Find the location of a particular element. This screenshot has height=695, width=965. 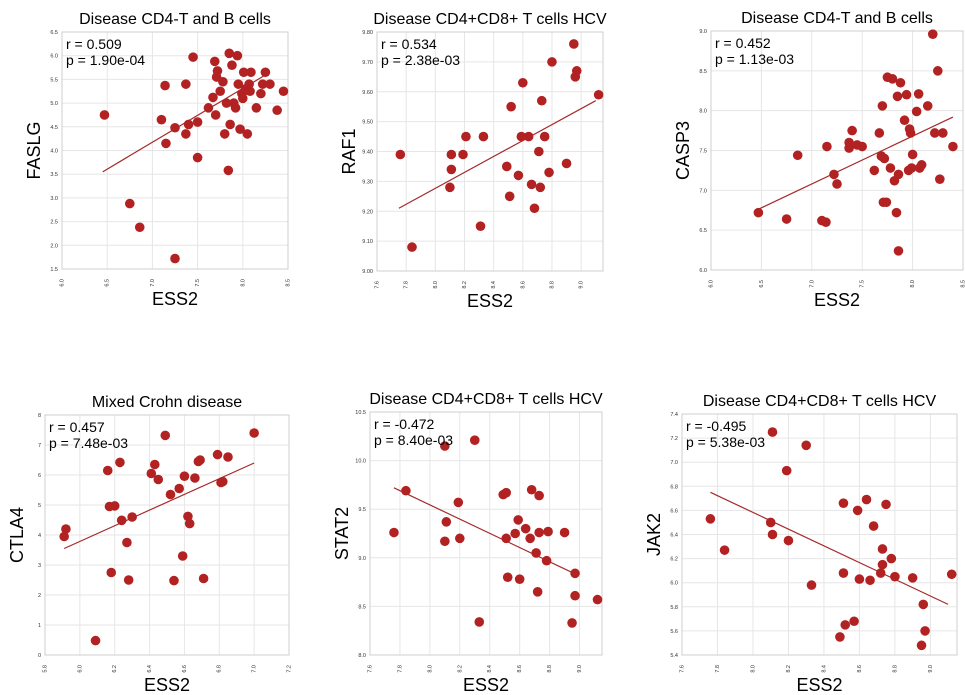

x-axis-label: ESS2 is located at coordinates (486, 685).